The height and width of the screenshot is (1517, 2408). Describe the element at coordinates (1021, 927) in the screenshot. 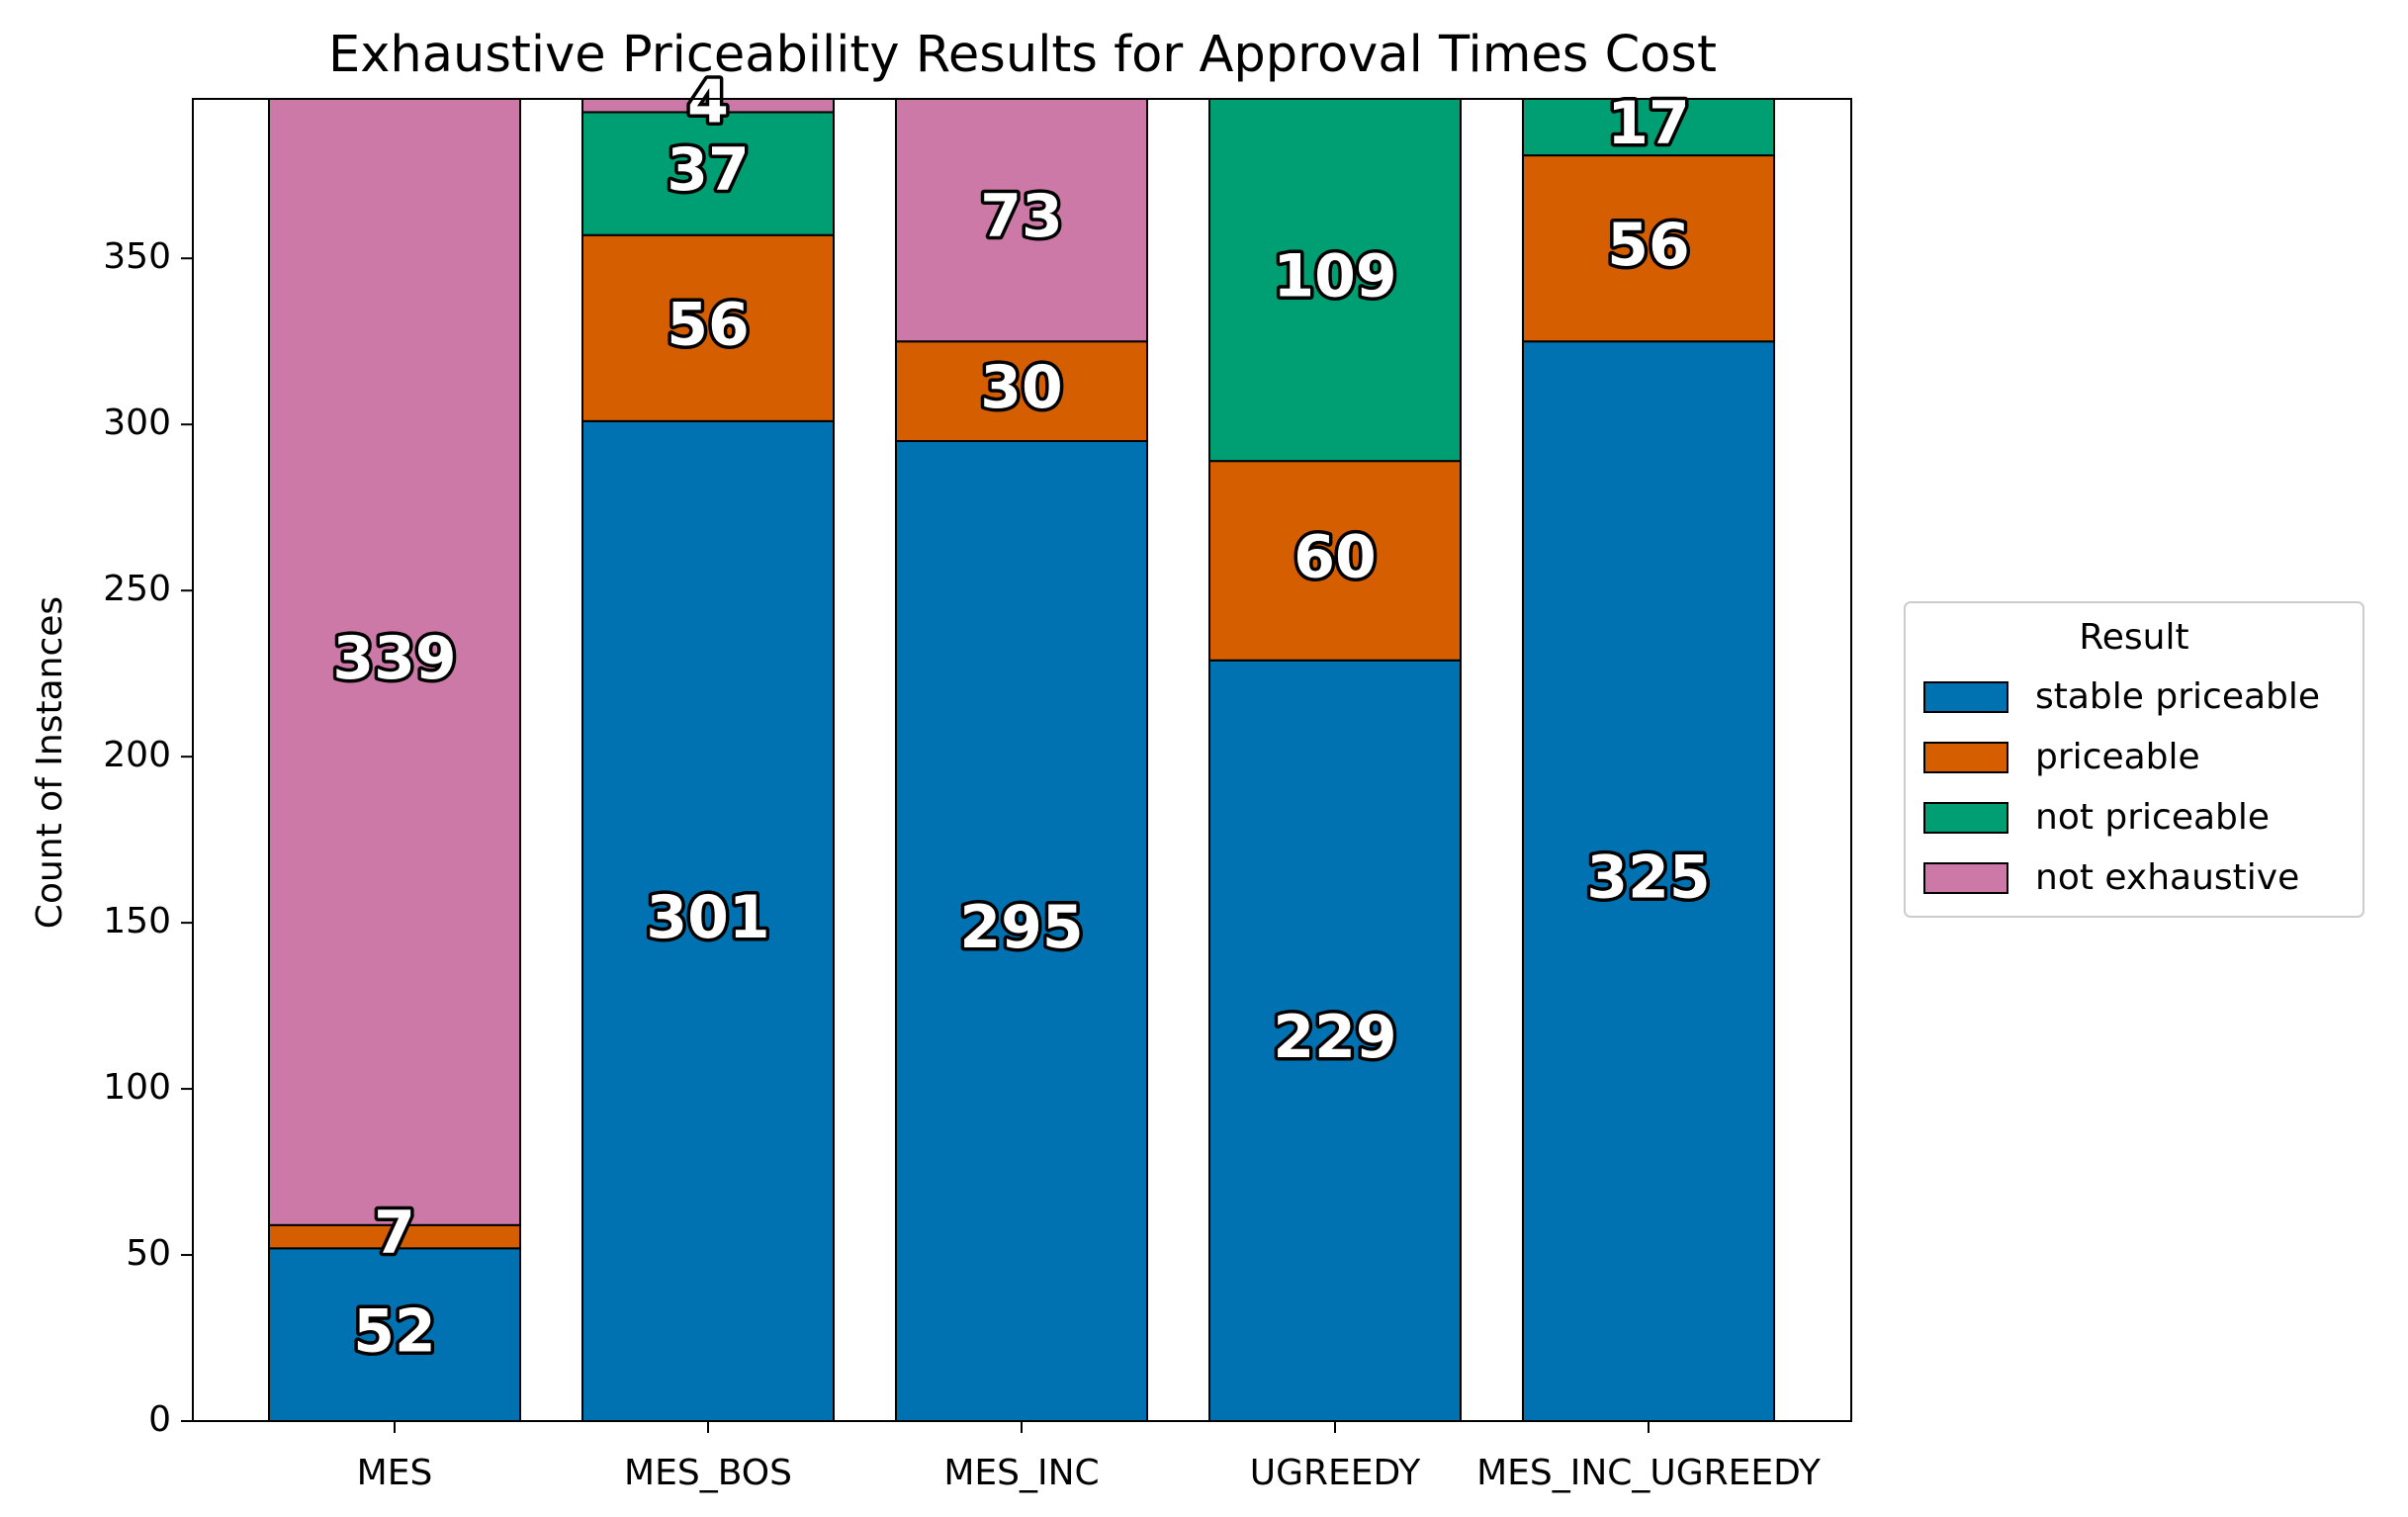

I see `bar-label-mes_inc-stable-priceable: 295` at that location.